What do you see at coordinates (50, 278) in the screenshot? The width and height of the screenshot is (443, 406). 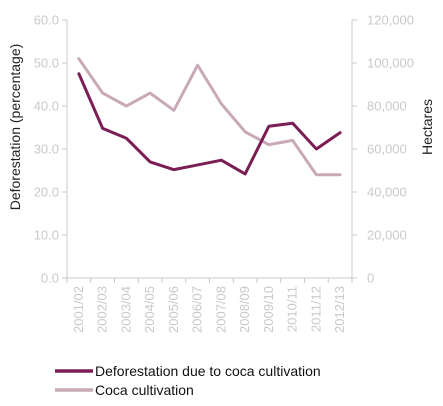 I see `left-tick-label: 0.0` at bounding box center [50, 278].